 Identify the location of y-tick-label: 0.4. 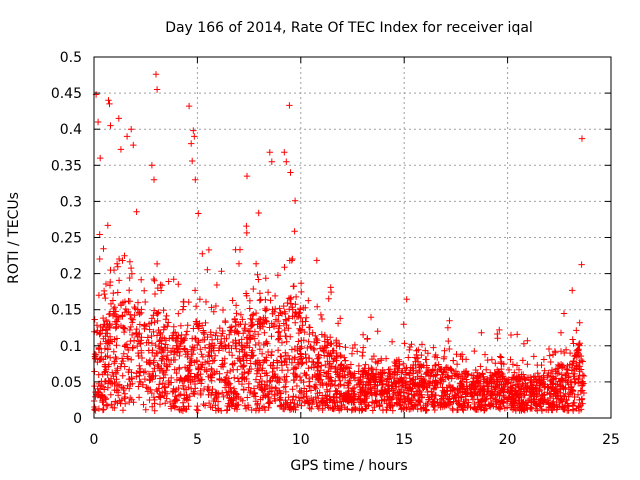
(71, 130).